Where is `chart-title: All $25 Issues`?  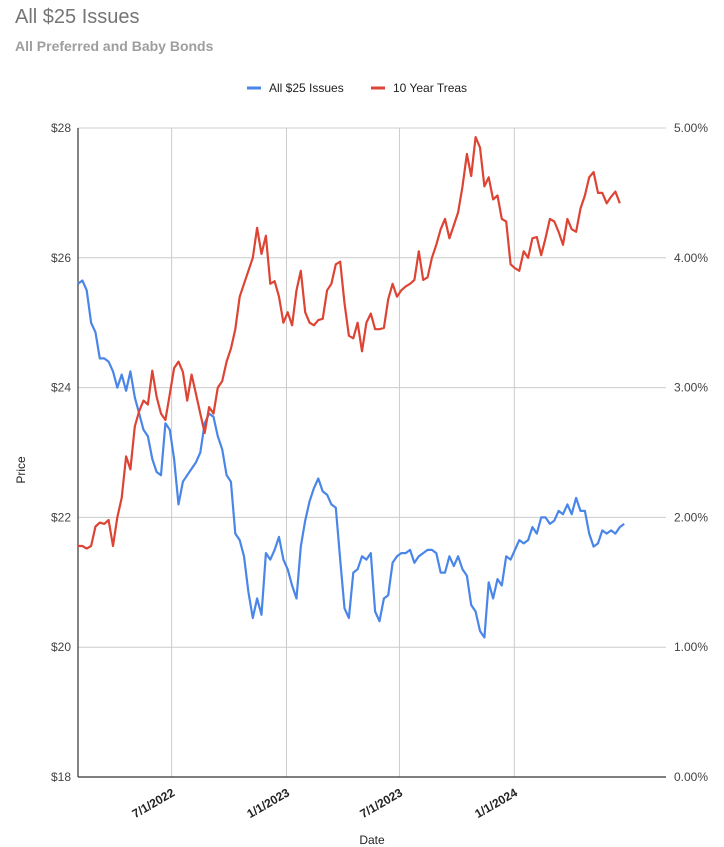
chart-title: All $25 Issues is located at coordinates (77, 17).